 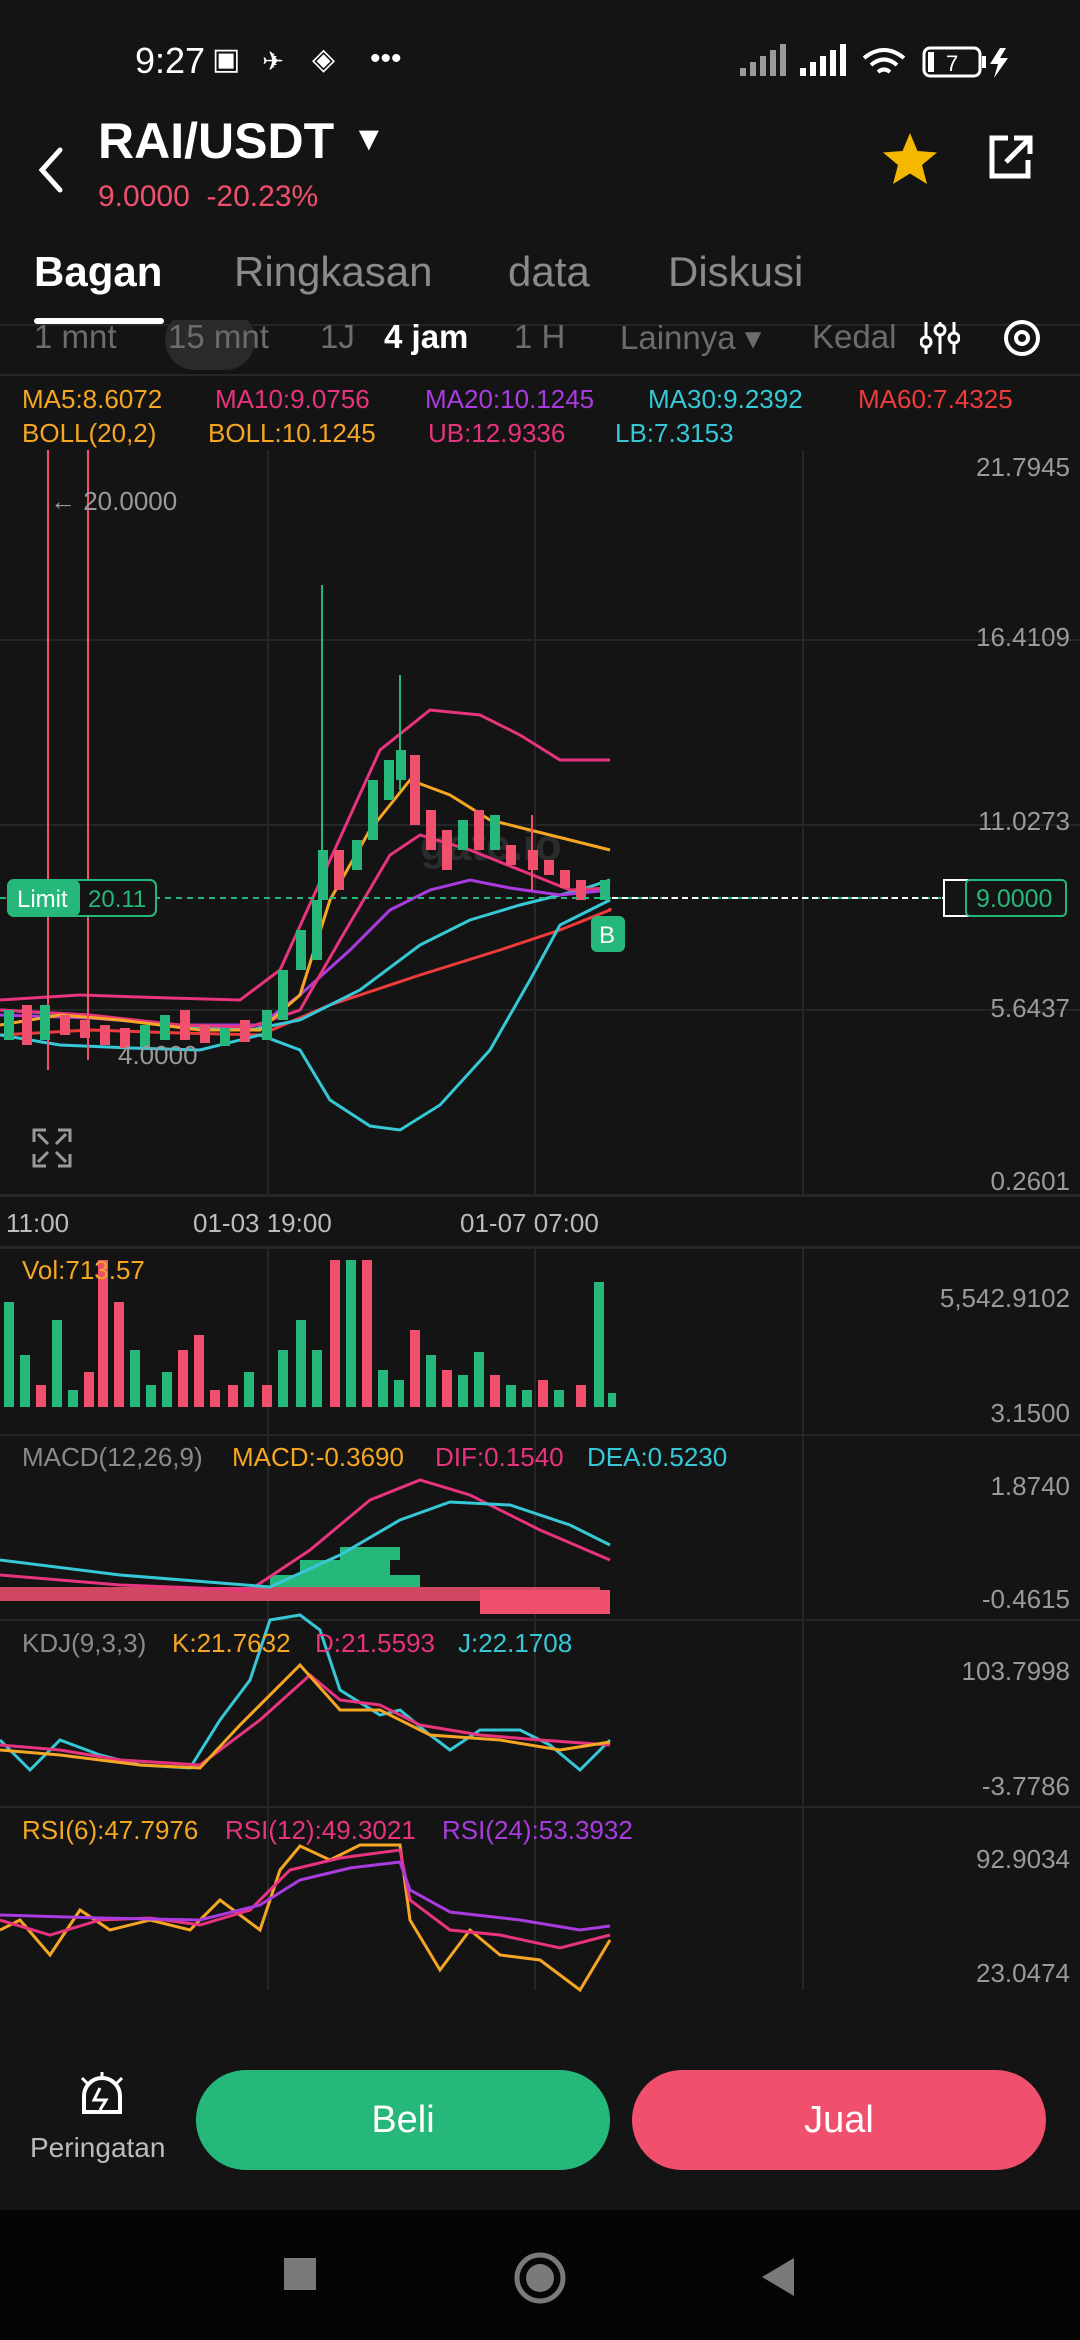 I want to click on macd-name: MACD(12,26,9), so click(x=112, y=1457).